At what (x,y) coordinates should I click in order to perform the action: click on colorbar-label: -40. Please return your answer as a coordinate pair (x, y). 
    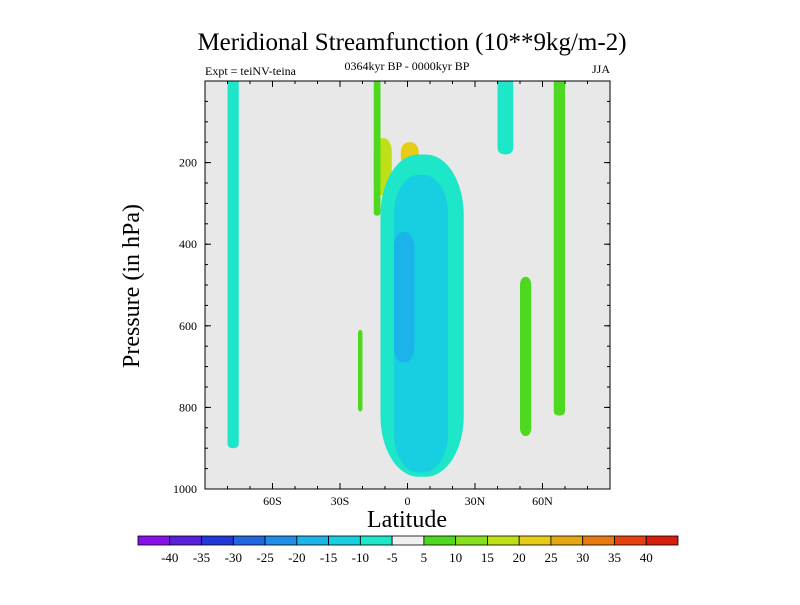
    Looking at the image, I should click on (169, 557).